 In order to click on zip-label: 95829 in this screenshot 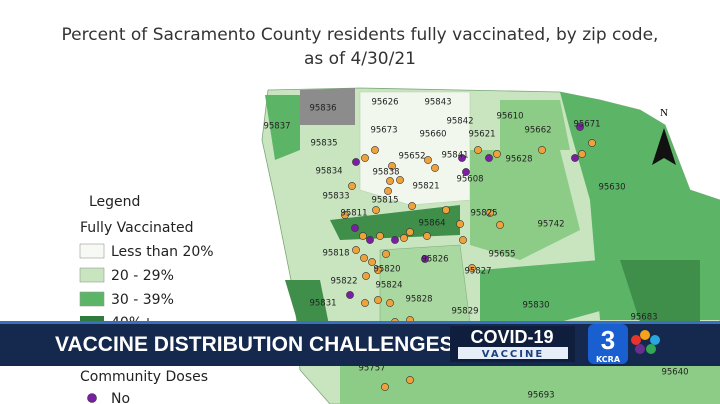, I will do `click(464, 312)`.